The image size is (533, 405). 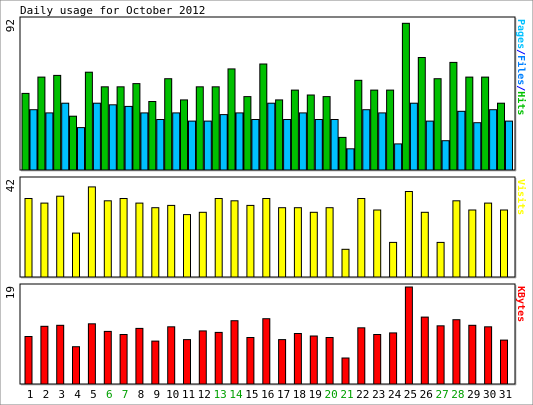 I want to click on x-tick-label: 13, so click(x=220, y=394).